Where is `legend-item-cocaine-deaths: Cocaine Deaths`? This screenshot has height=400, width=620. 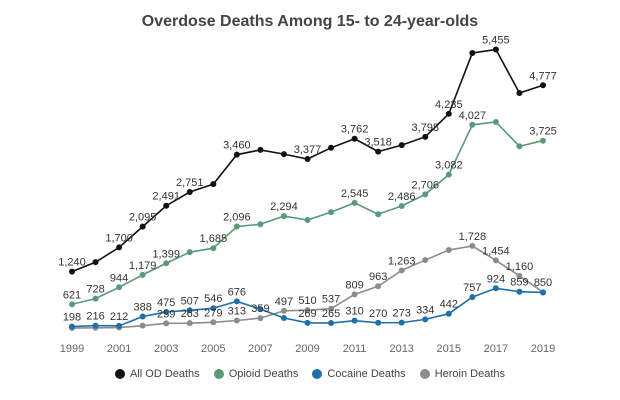
legend-item-cocaine-deaths: Cocaine Deaths is located at coordinates (359, 374).